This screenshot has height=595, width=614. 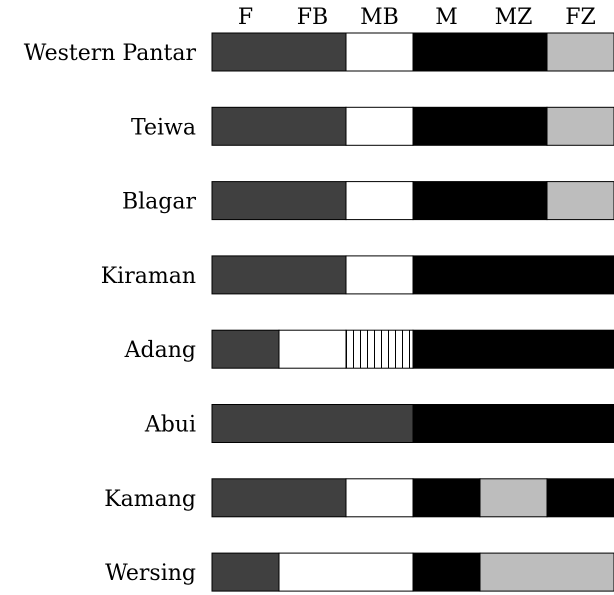 What do you see at coordinates (312, 17) in the screenshot?
I see `column-label-fb: FB` at bounding box center [312, 17].